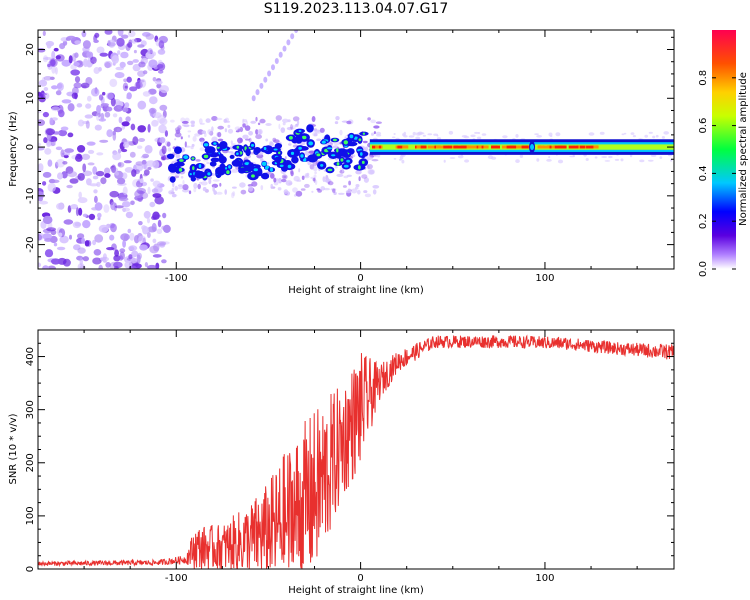  Describe the element at coordinates (724, 149) in the screenshot. I see `colorbar-gradient` at that location.